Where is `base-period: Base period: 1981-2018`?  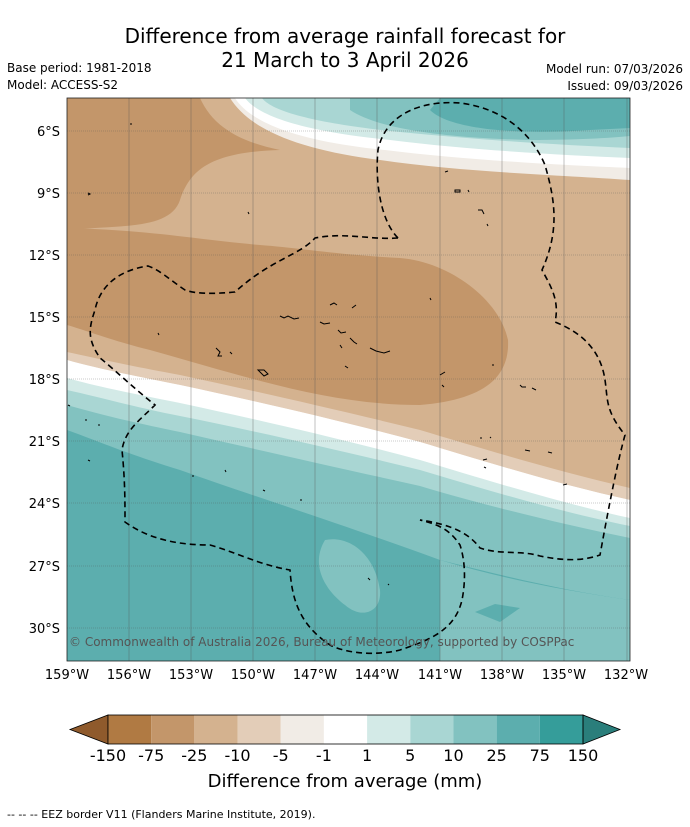 base-period: Base period: 1981-2018 is located at coordinates (79, 68).